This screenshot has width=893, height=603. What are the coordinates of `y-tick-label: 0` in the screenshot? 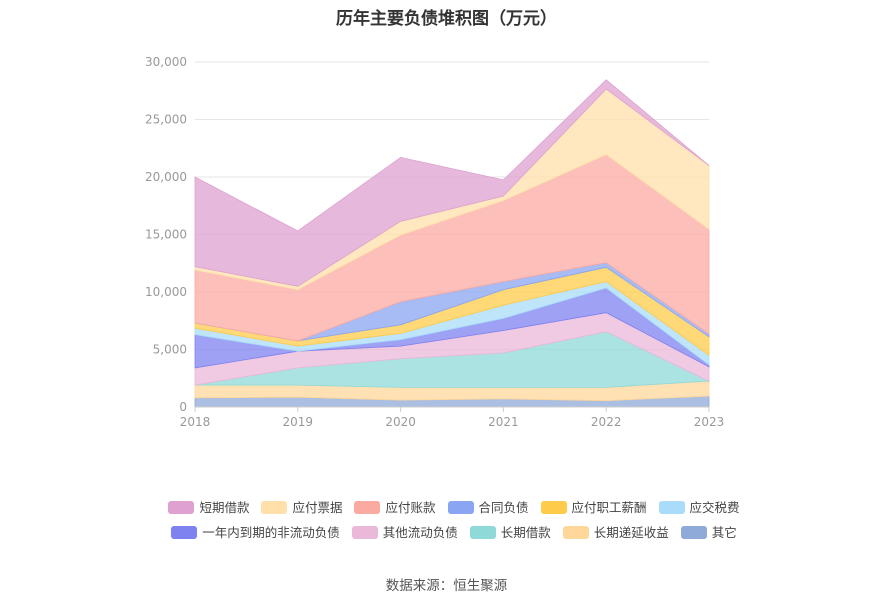 It's located at (183, 407).